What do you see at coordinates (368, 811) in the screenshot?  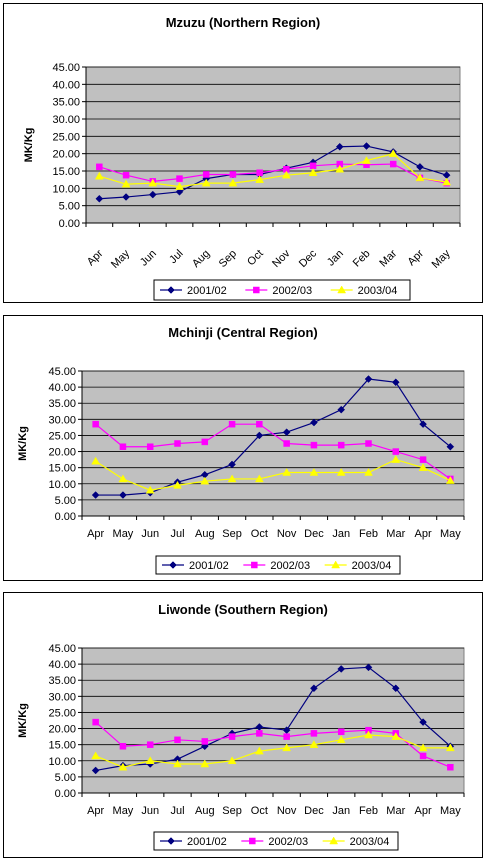 I see `x-tick-label: Feb` at bounding box center [368, 811].